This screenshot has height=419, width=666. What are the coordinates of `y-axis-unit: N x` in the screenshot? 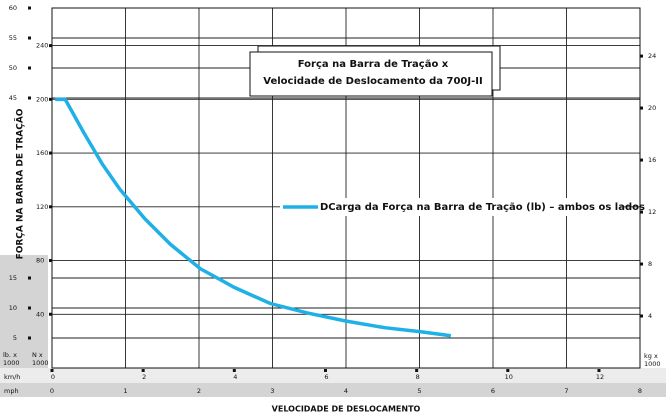 It's located at (37, 355).